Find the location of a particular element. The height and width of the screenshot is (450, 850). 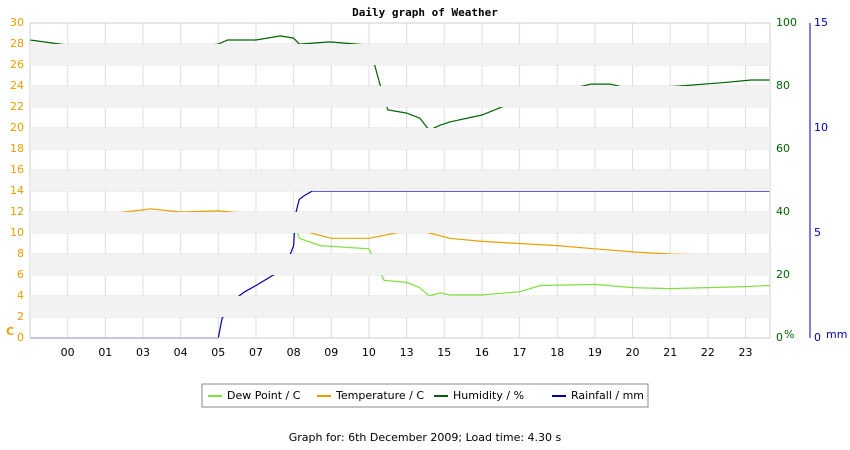

y3-axis-label: mm is located at coordinates (836, 334).